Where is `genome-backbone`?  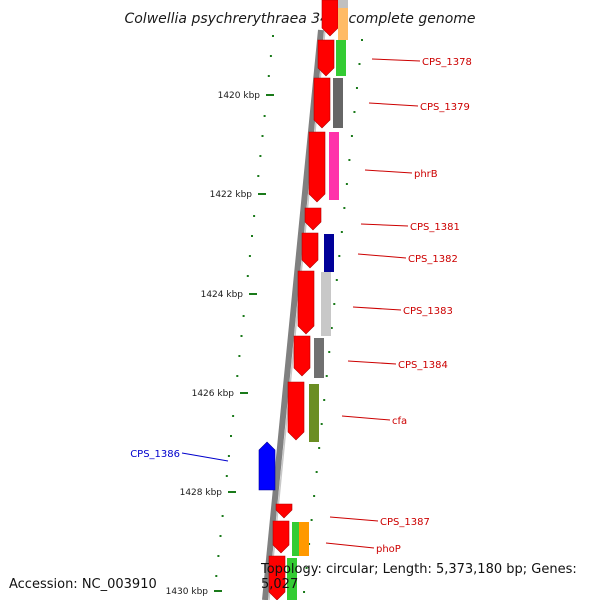 genome-backbone is located at coordinates (293, 314).